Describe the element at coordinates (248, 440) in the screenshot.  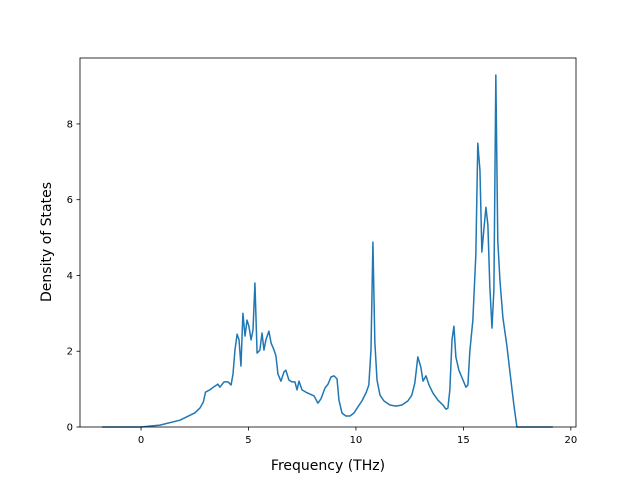
I see `x-tick-label: 5` at that location.